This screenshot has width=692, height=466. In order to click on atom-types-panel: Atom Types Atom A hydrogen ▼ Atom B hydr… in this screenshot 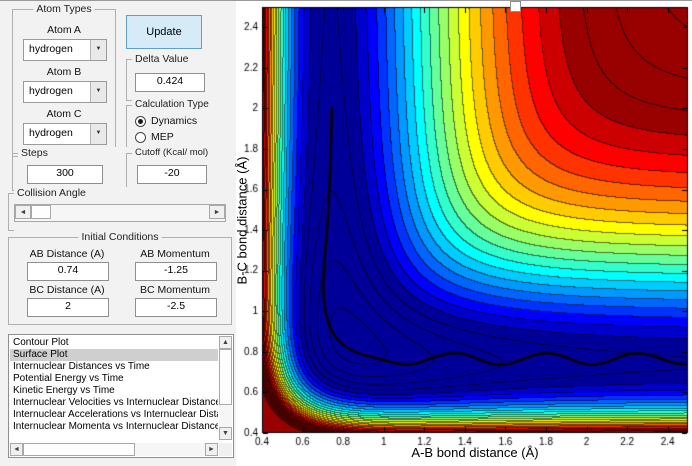, I will do `click(64, 80)`.